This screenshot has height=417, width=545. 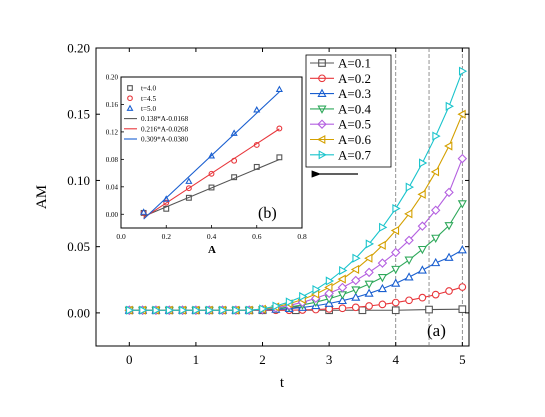 I want to click on inset-x-tick-label: 0.2, so click(x=167, y=236).